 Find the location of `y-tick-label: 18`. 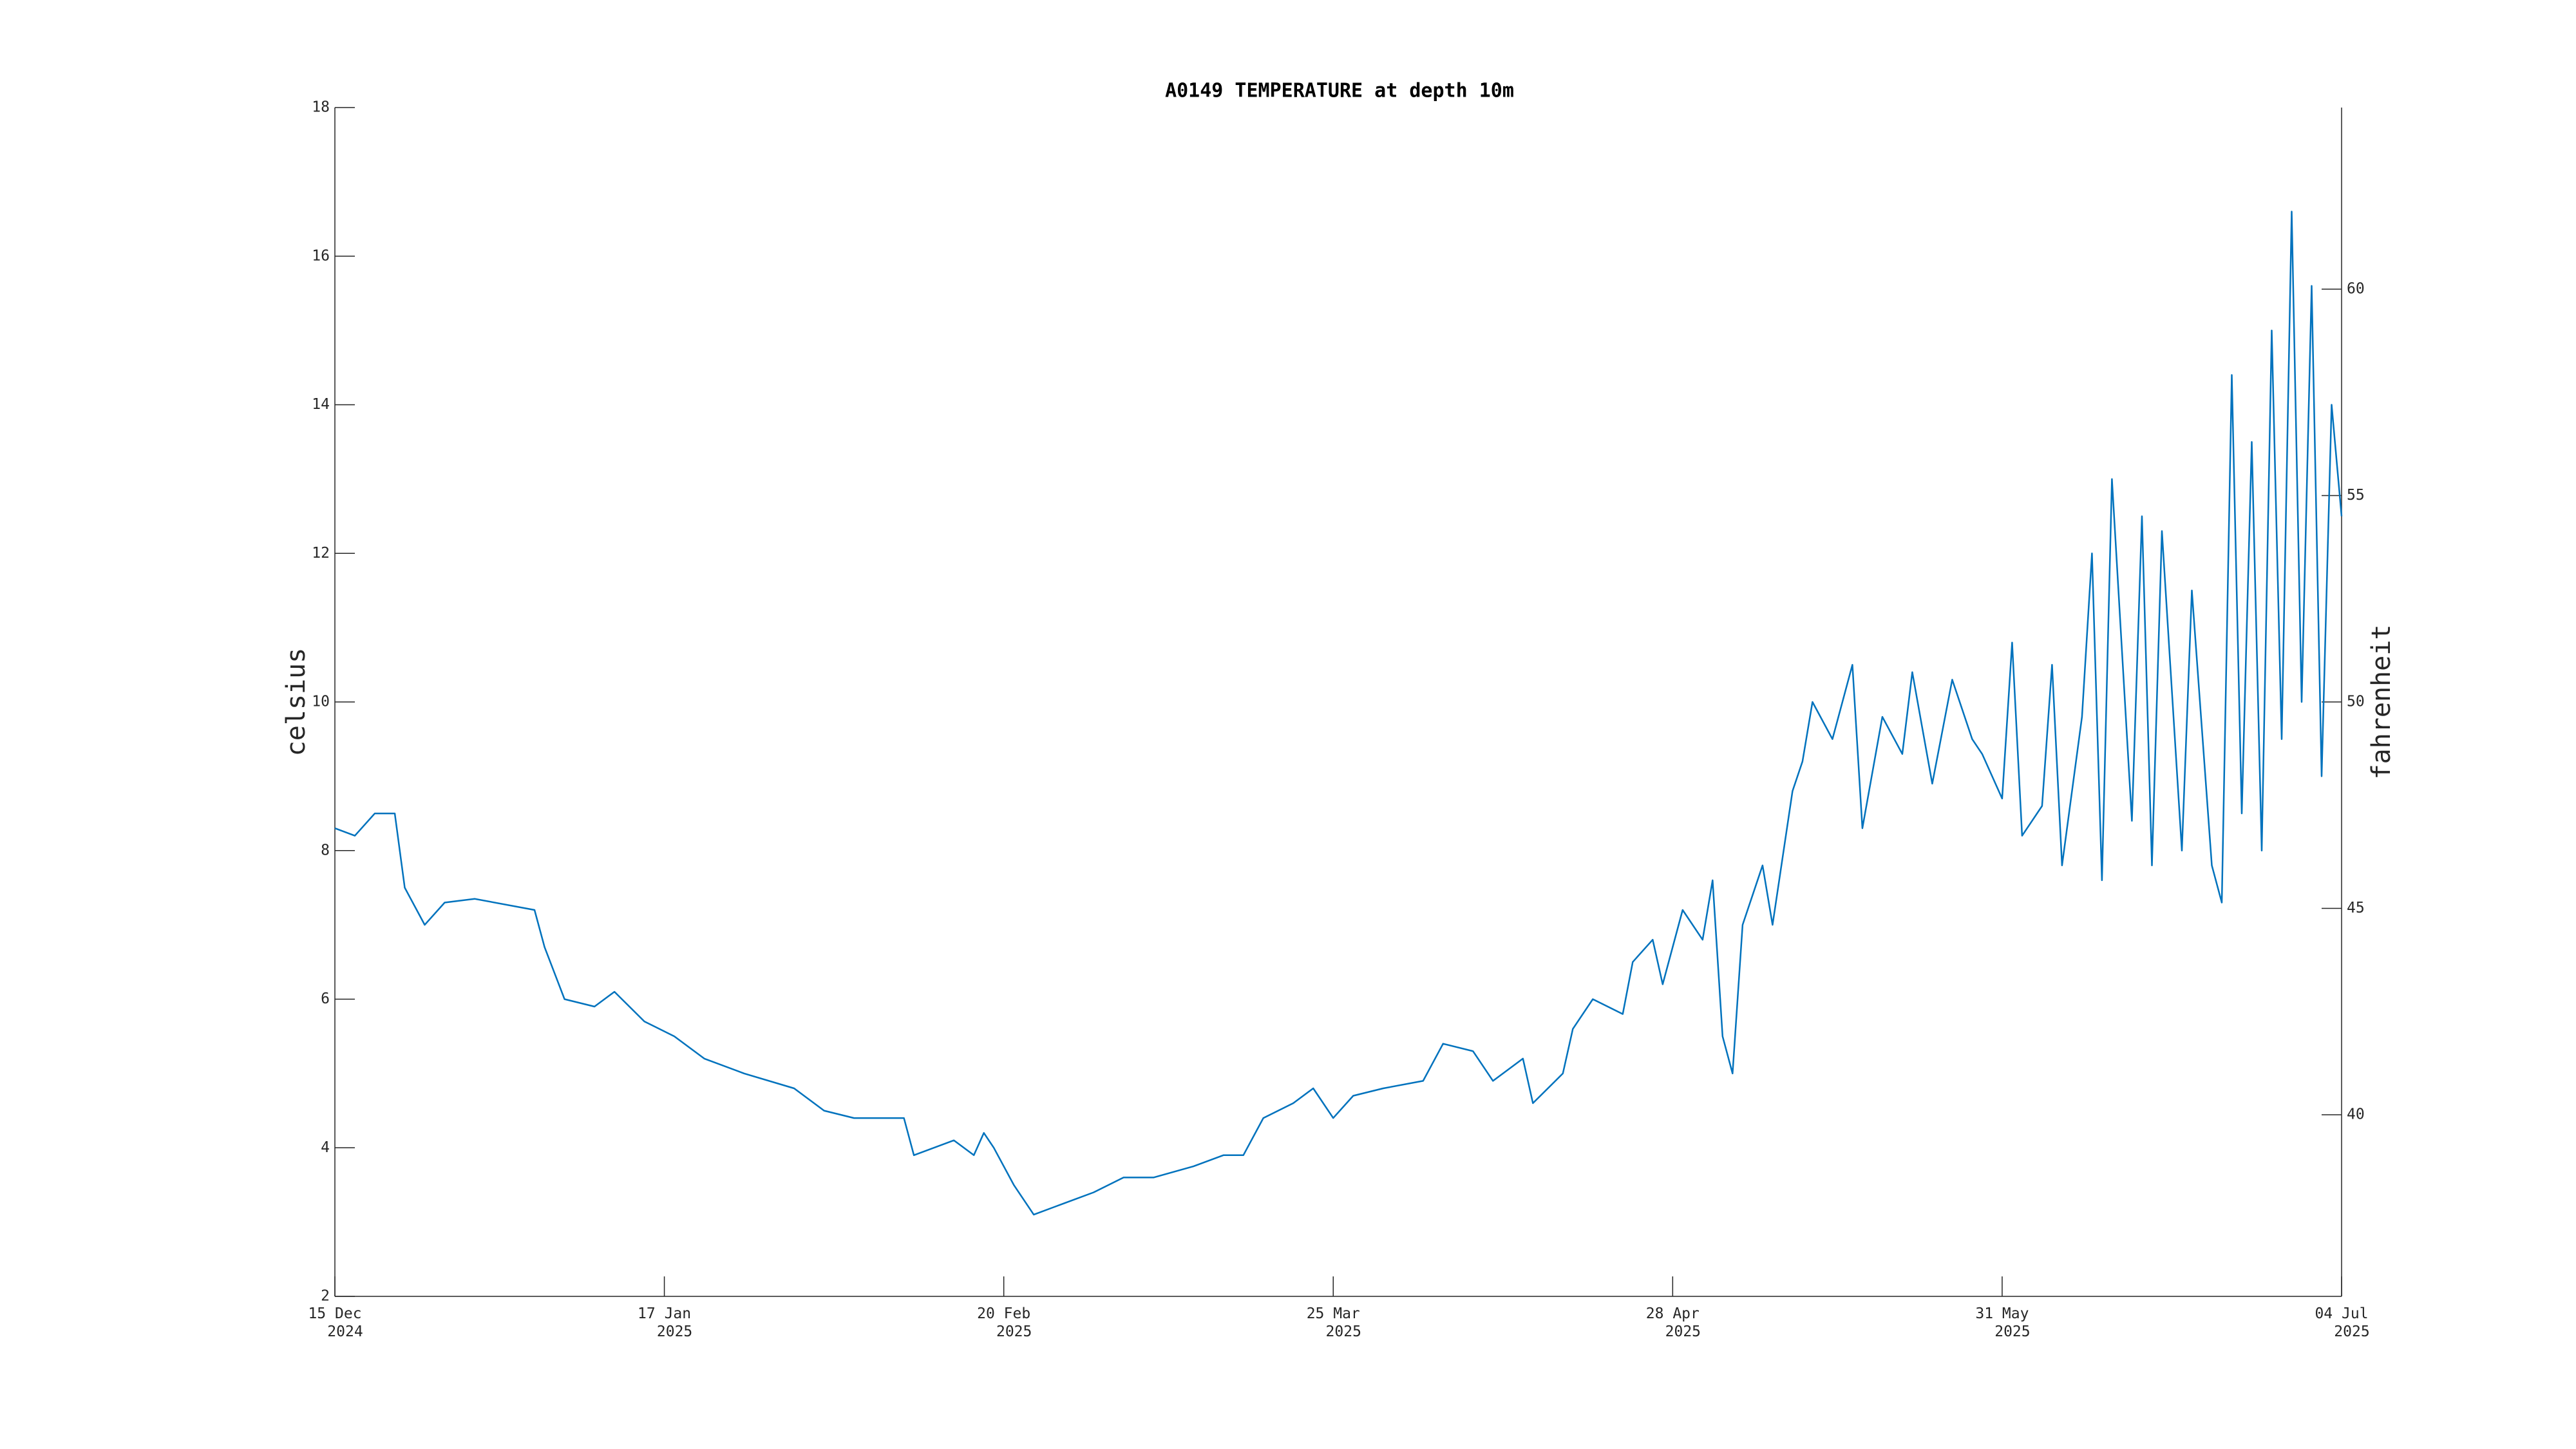

y-tick-label: 18 is located at coordinates (321, 108).